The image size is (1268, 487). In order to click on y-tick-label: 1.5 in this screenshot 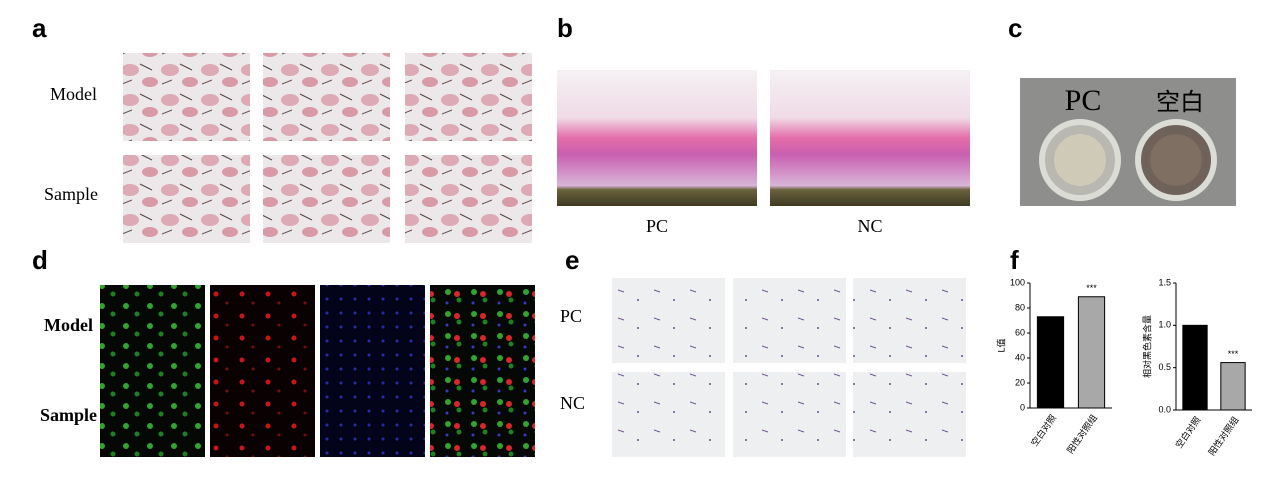, I will do `click(1164, 282)`.